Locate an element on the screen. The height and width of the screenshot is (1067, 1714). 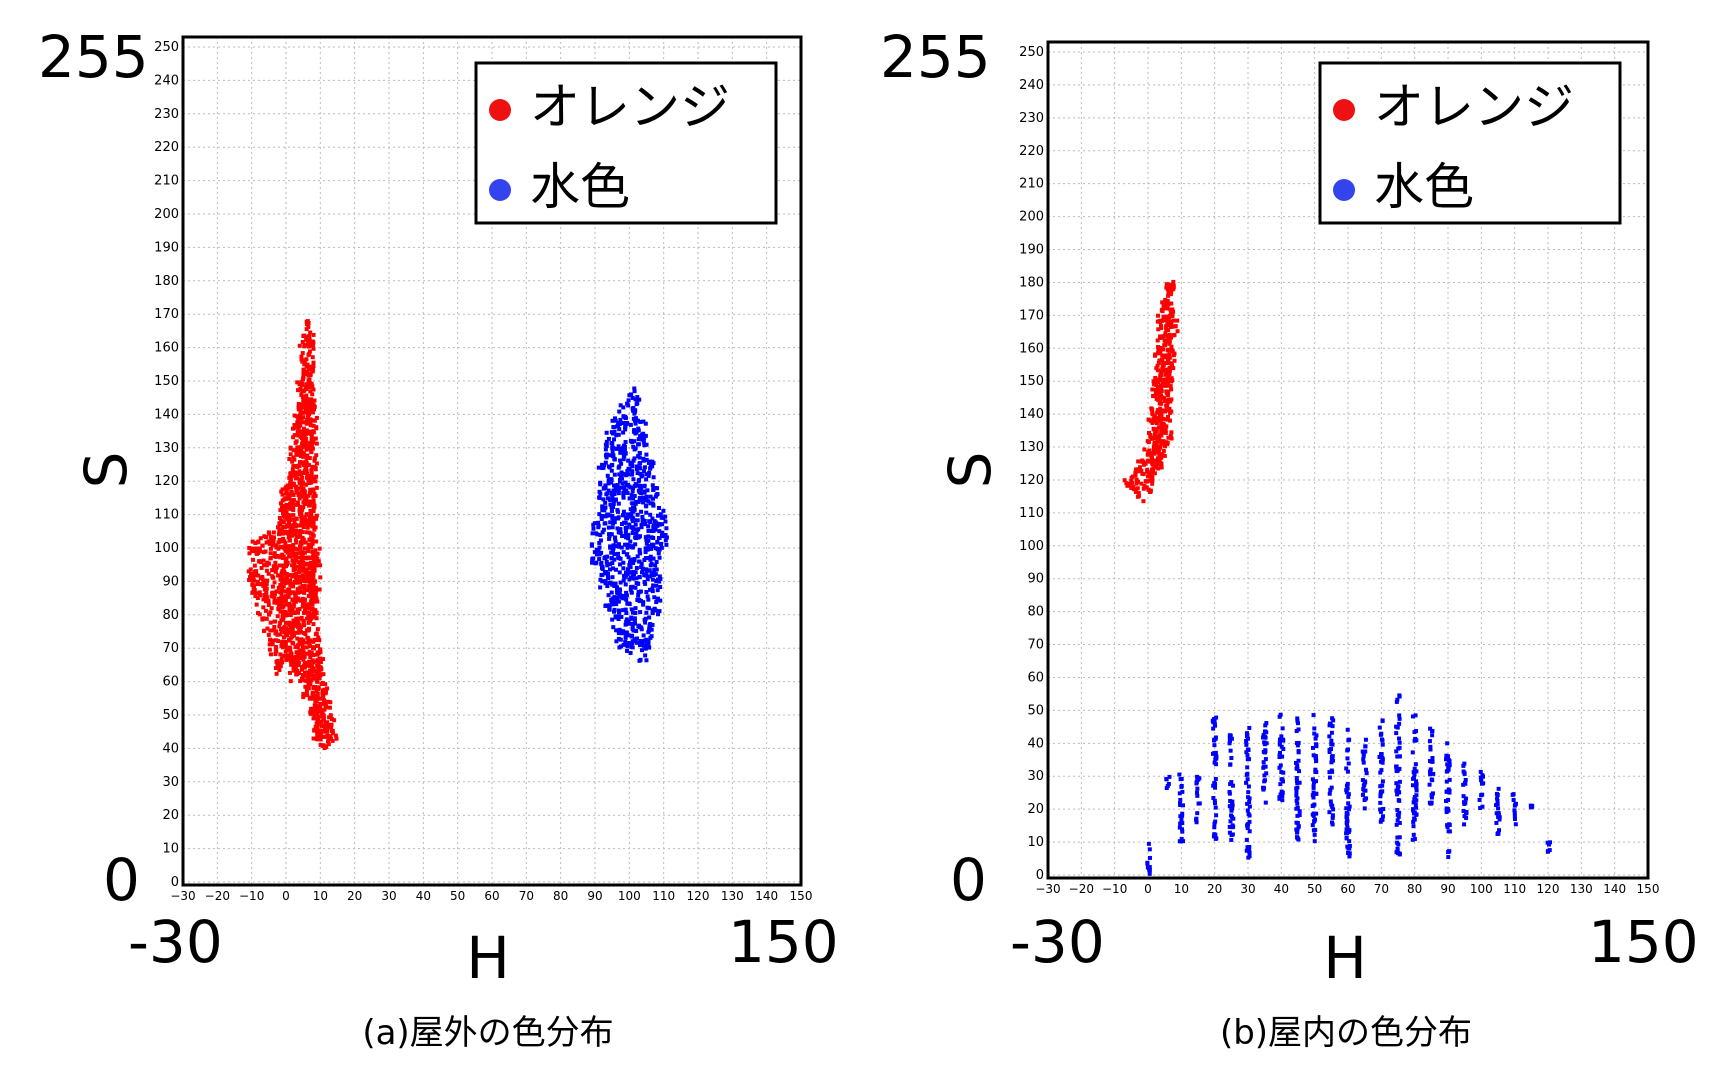
y-tick-label: 30 is located at coordinates (1035, 776).